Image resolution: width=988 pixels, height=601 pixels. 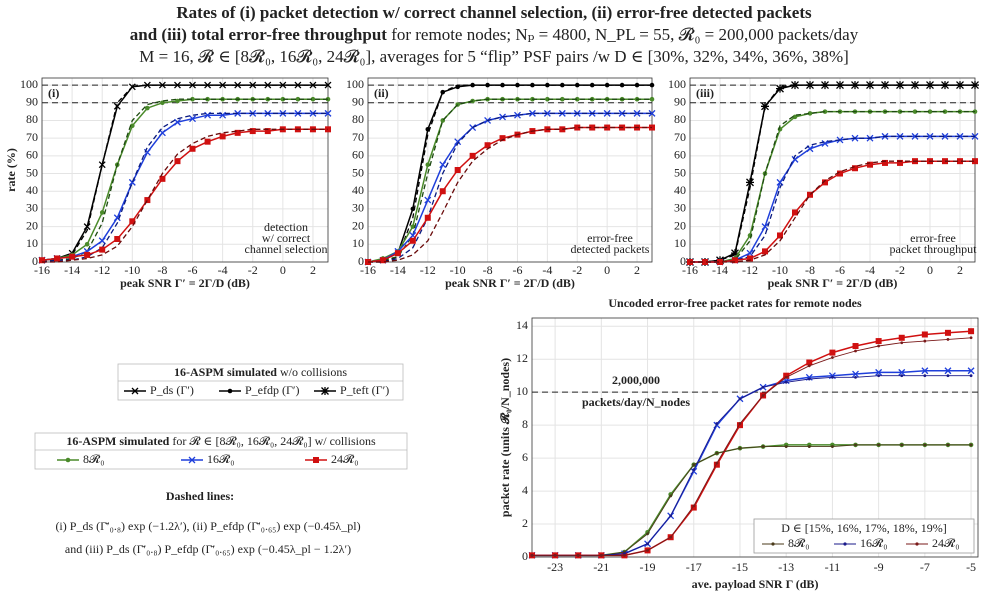 I want to click on annotation: detected packets, so click(x=610, y=249).